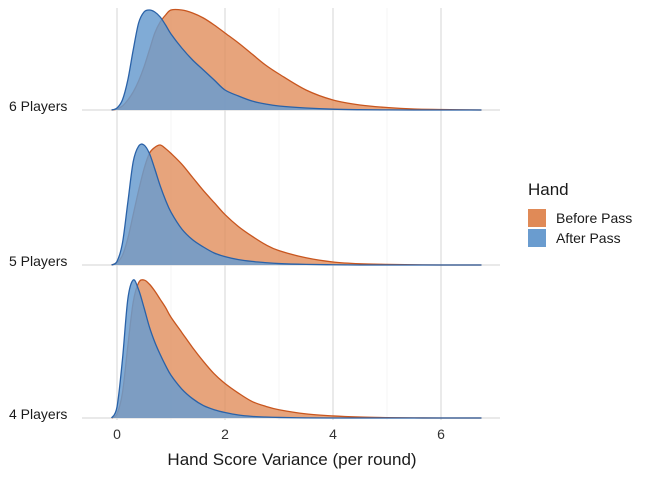  What do you see at coordinates (38, 106) in the screenshot?
I see `row-label: 6 Players` at bounding box center [38, 106].